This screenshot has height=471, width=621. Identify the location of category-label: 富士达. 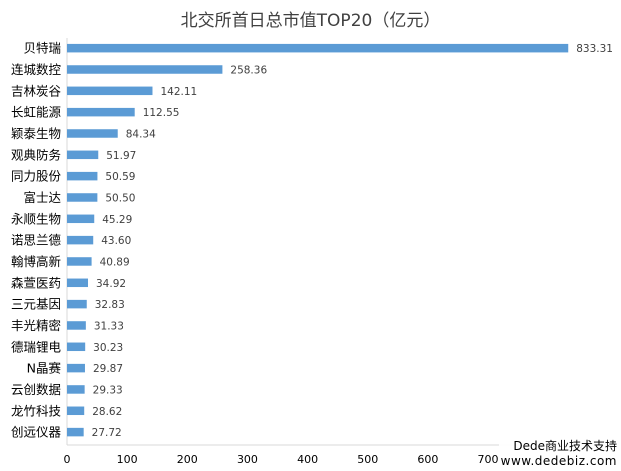
(42, 197).